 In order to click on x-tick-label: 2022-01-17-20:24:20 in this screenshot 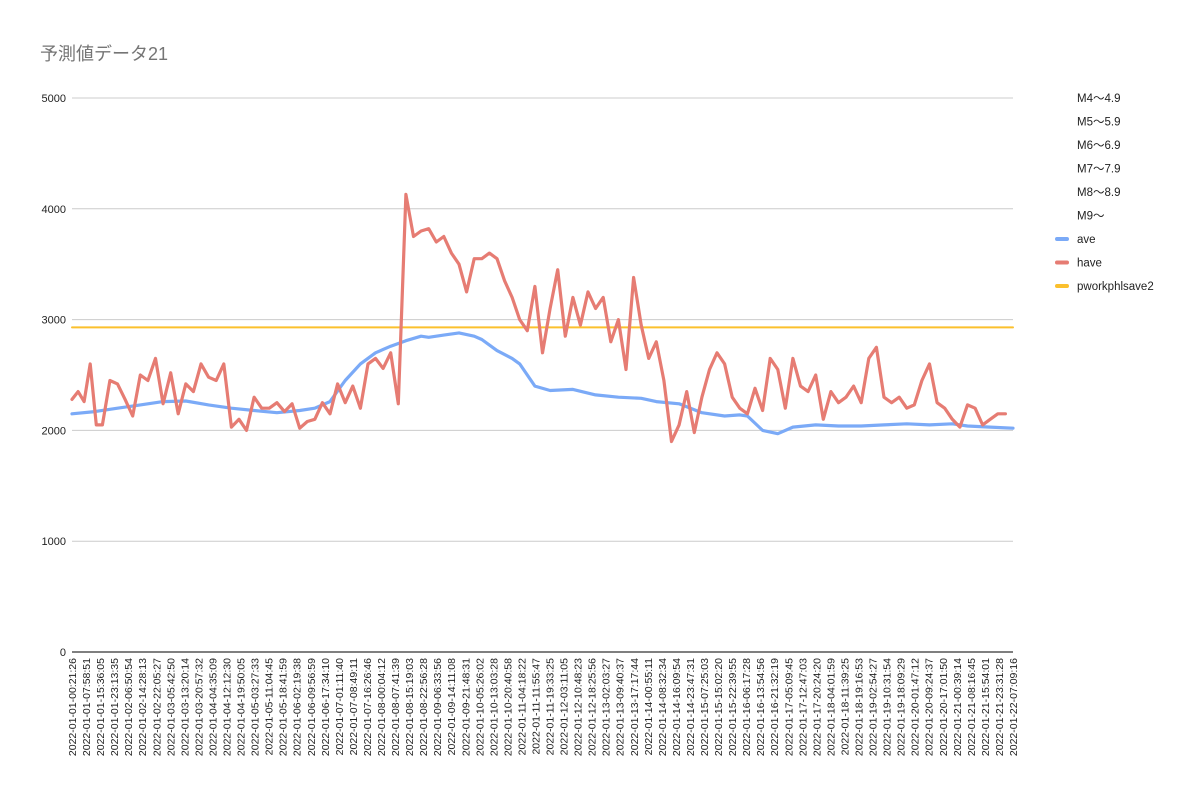, I will do `click(817, 707)`.